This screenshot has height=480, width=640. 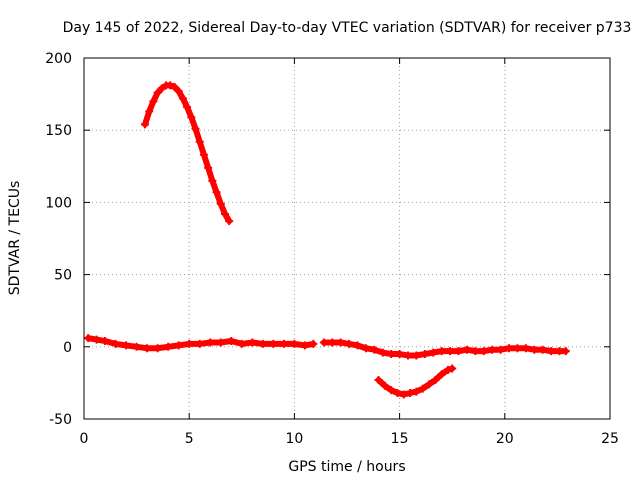 I want to click on y-tick-label: 150, so click(x=58, y=131).